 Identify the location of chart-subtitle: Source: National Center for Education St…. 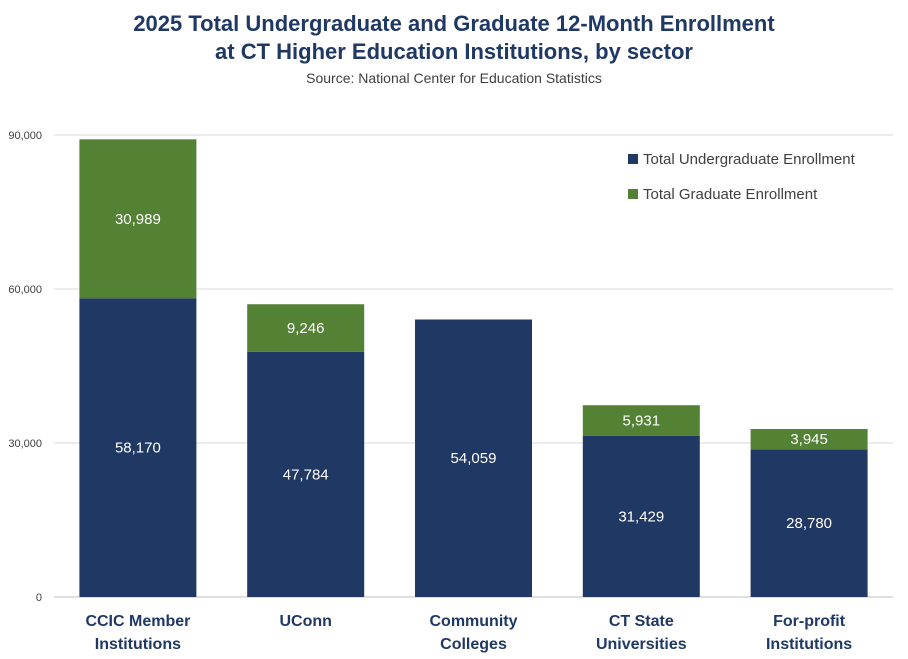
(454, 78).